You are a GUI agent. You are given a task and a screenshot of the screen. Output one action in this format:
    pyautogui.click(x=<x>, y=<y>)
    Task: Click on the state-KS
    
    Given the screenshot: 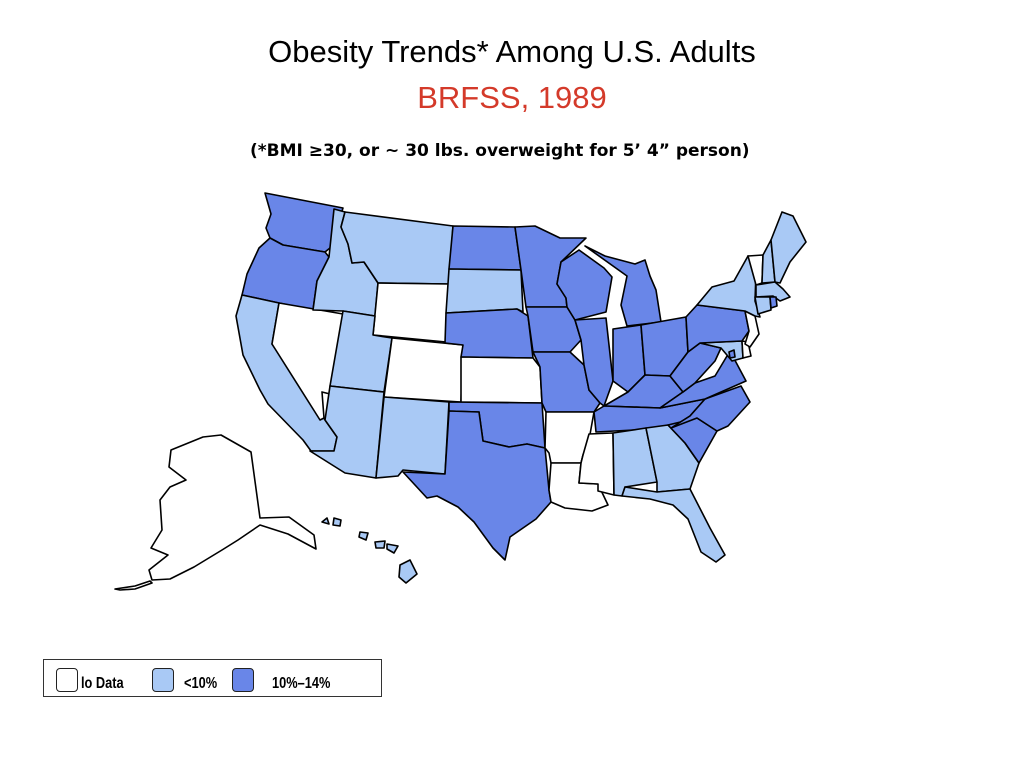 What is the action you would take?
    pyautogui.click(x=501, y=380)
    